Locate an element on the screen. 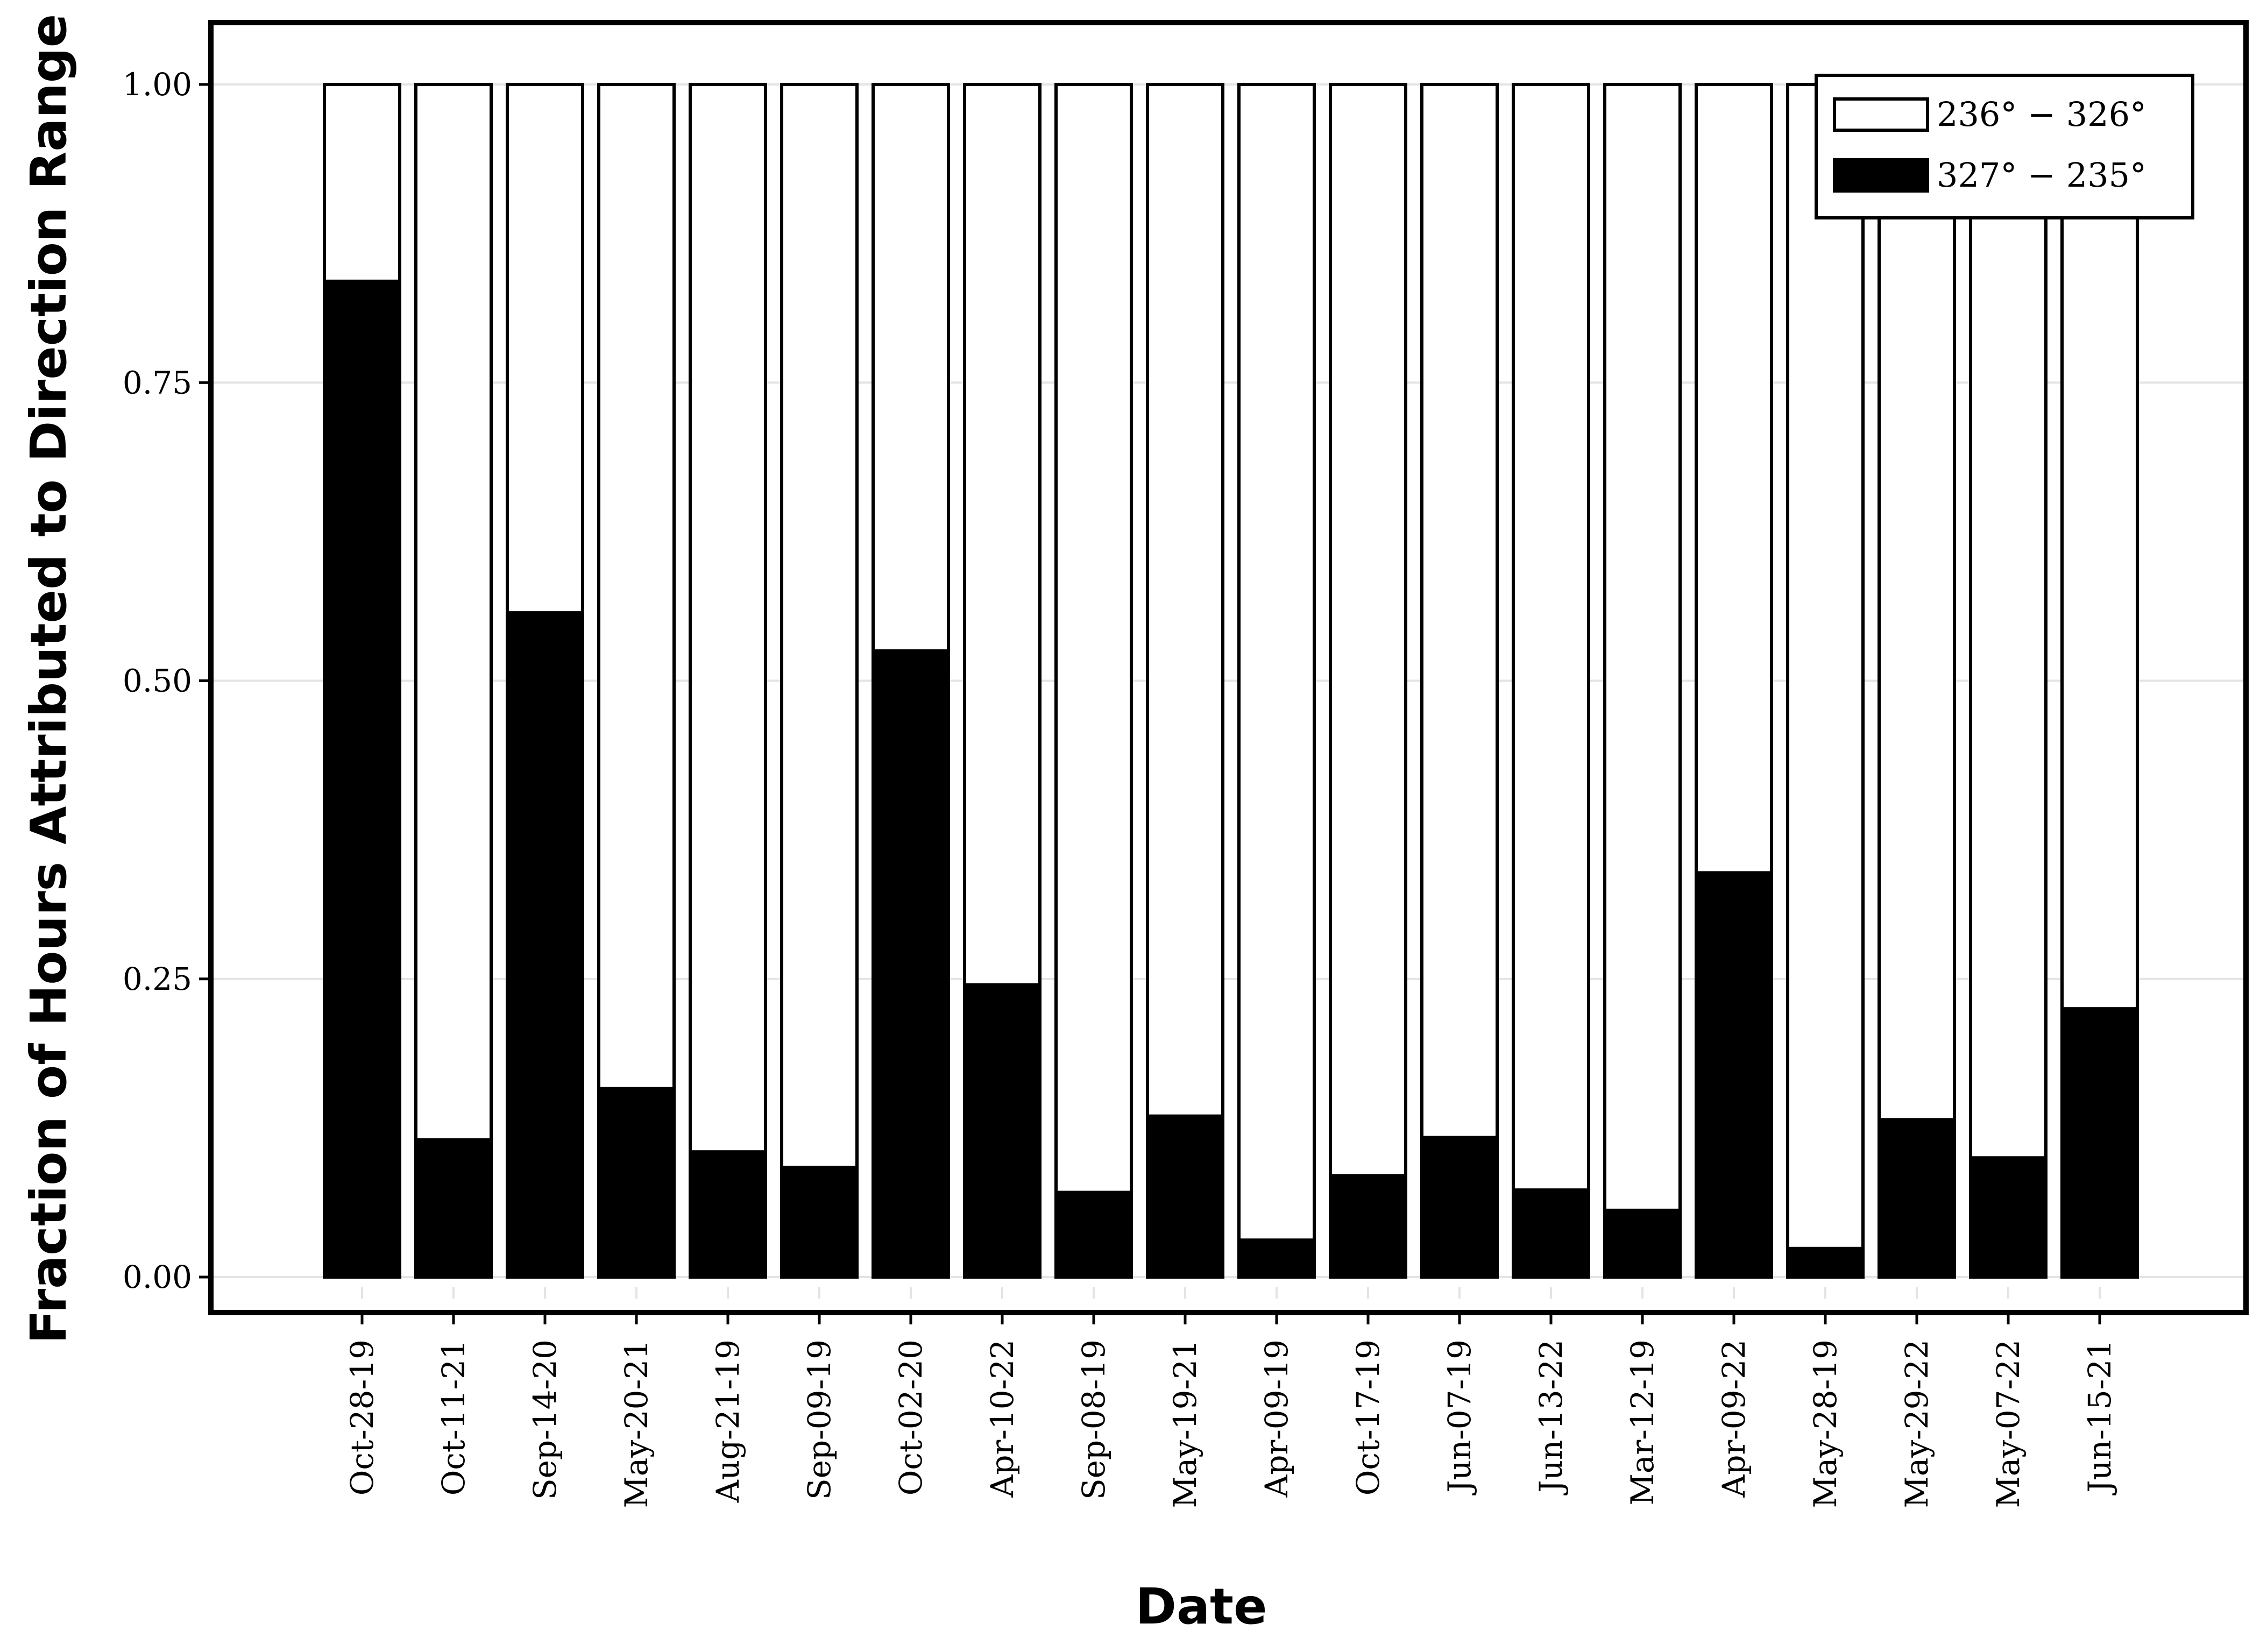  legend-label-black: 327° − 235° is located at coordinates (2042, 175).